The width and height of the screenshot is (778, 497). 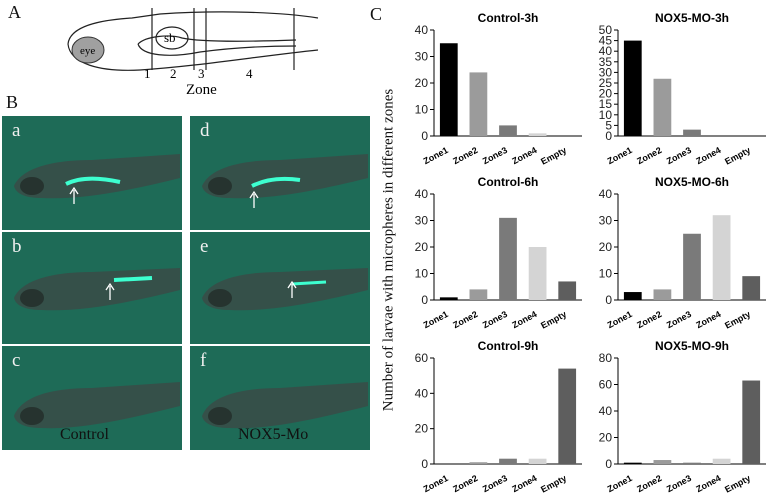 What do you see at coordinates (16, 130) in the screenshot?
I see `tile-letter-a: a` at bounding box center [16, 130].